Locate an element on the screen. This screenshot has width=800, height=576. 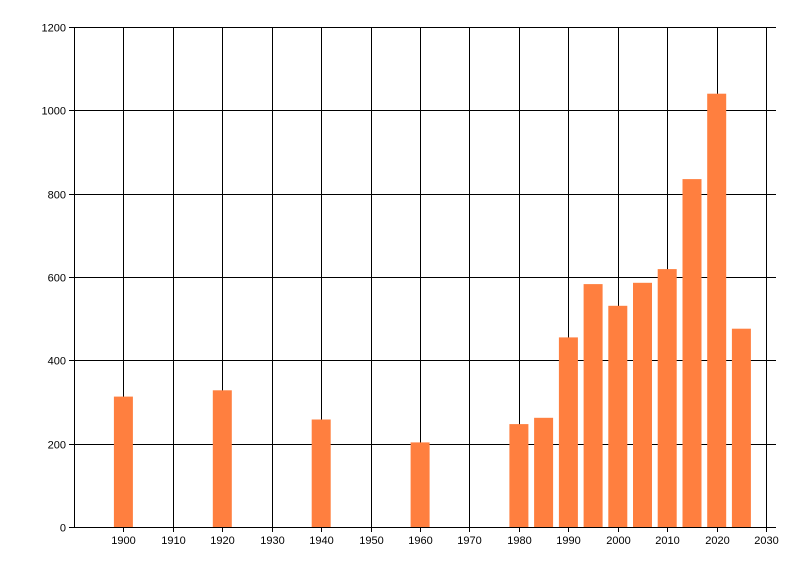
x-tick-label: 1940 is located at coordinates (321, 541).